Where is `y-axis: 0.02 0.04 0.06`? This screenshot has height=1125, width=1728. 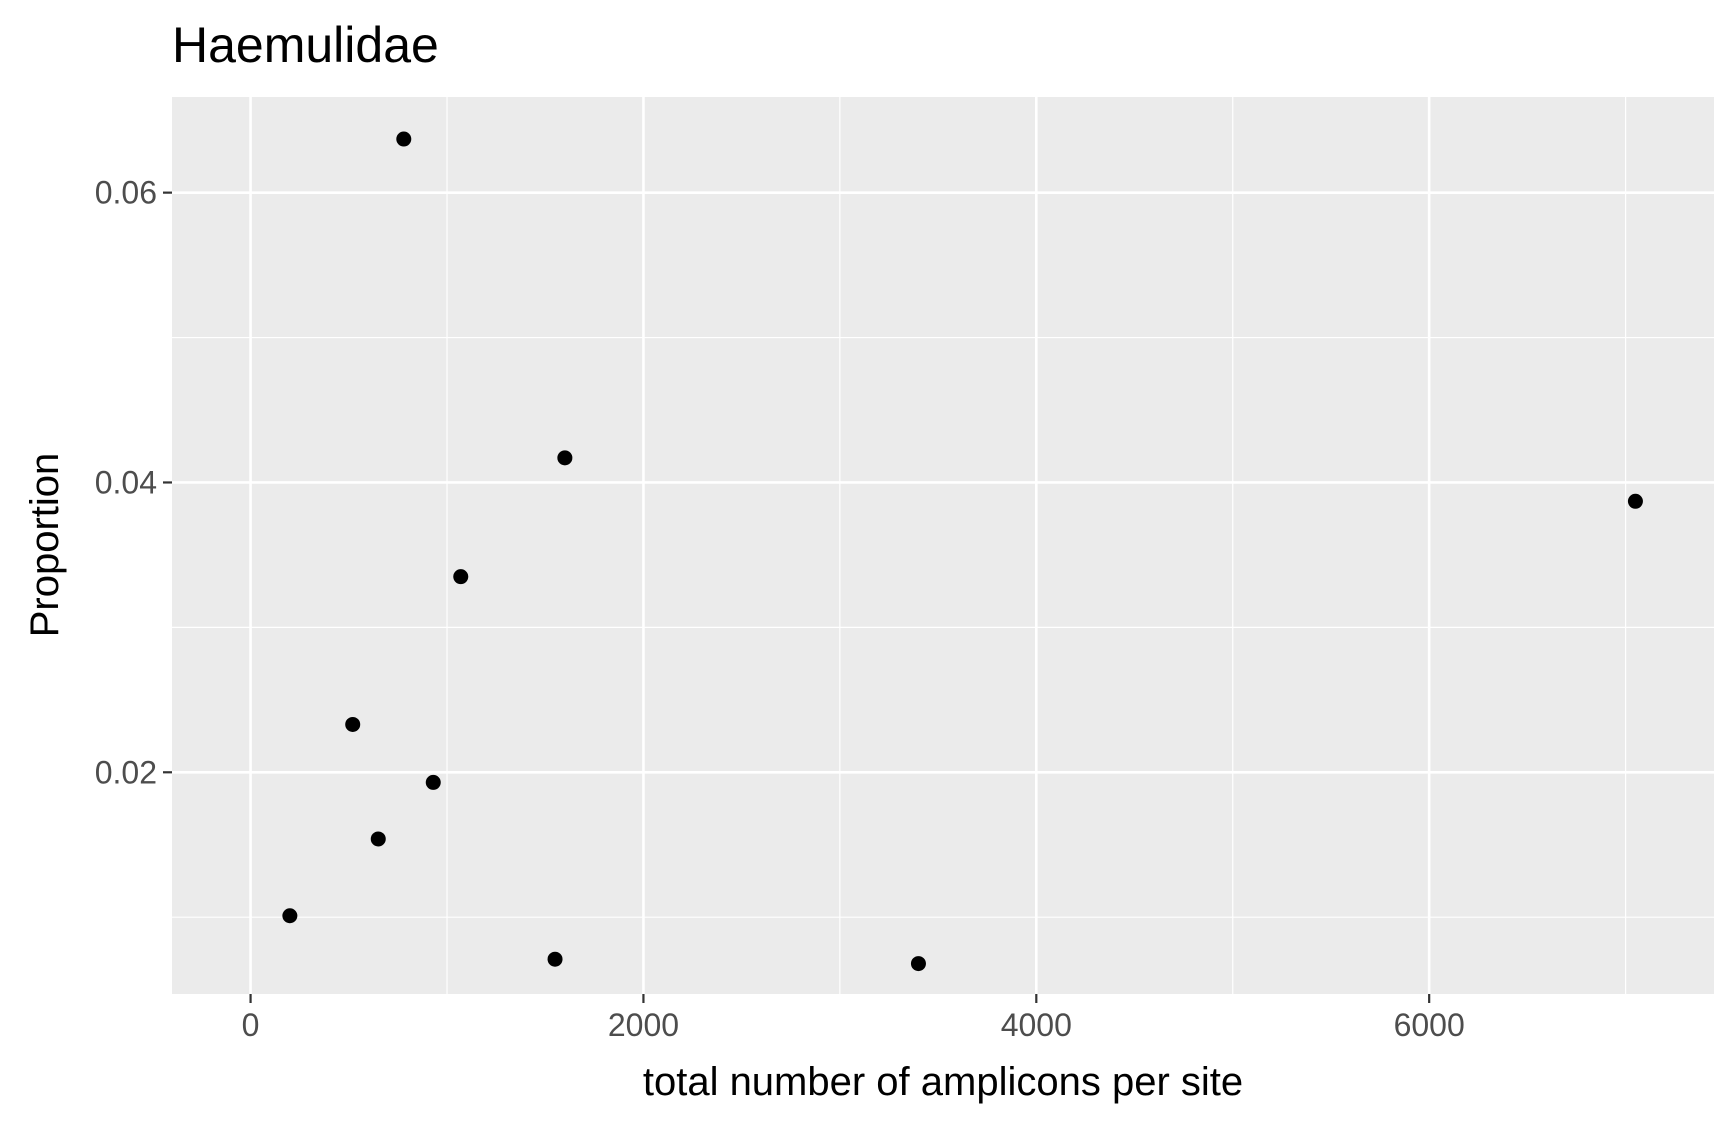
y-axis: 0.02 0.04 0.06 is located at coordinates (133, 482).